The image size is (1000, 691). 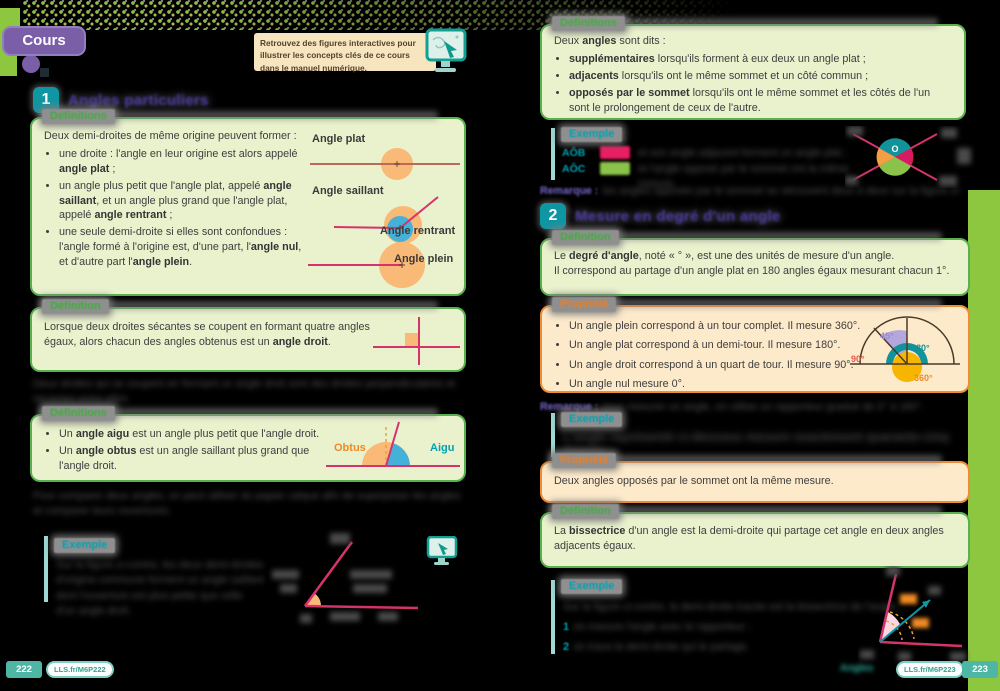 What do you see at coordinates (615, 168) in the screenshot?
I see `highlight-green` at bounding box center [615, 168].